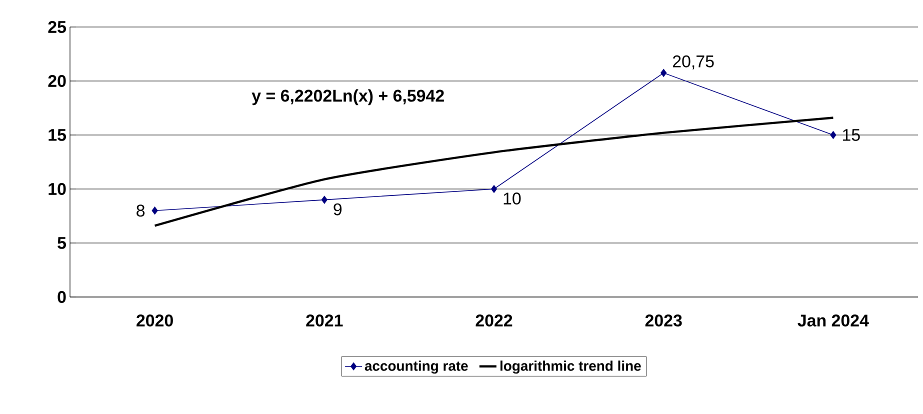 The height and width of the screenshot is (414, 923). Describe the element at coordinates (851, 135) in the screenshot. I see `data-label: 15` at that location.